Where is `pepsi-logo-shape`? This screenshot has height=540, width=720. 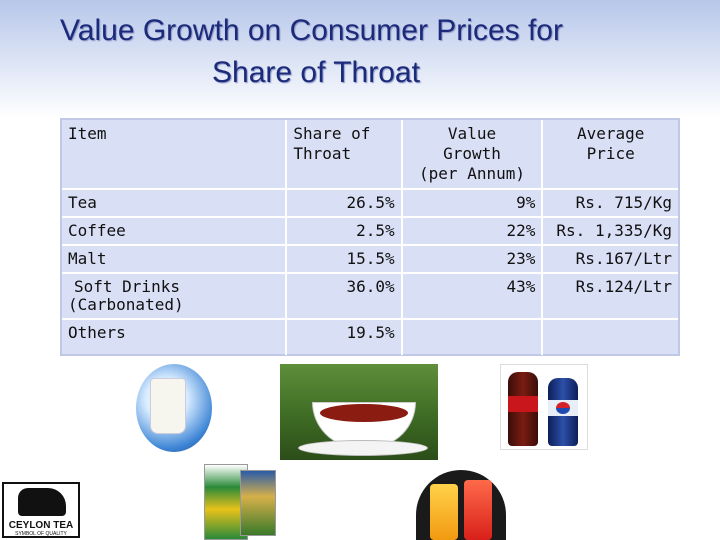
pepsi-logo-shape is located at coordinates (563, 408).